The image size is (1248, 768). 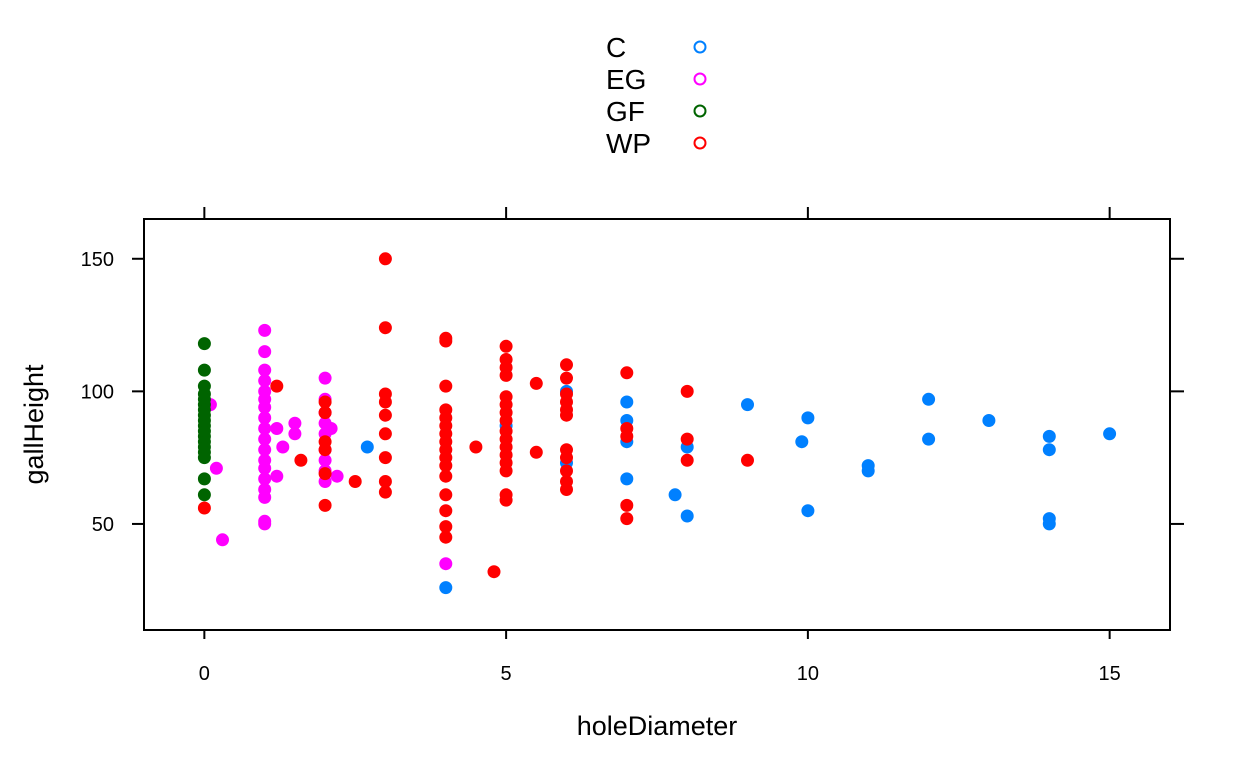 What do you see at coordinates (97, 392) in the screenshot?
I see `y-tick-label: 100` at bounding box center [97, 392].